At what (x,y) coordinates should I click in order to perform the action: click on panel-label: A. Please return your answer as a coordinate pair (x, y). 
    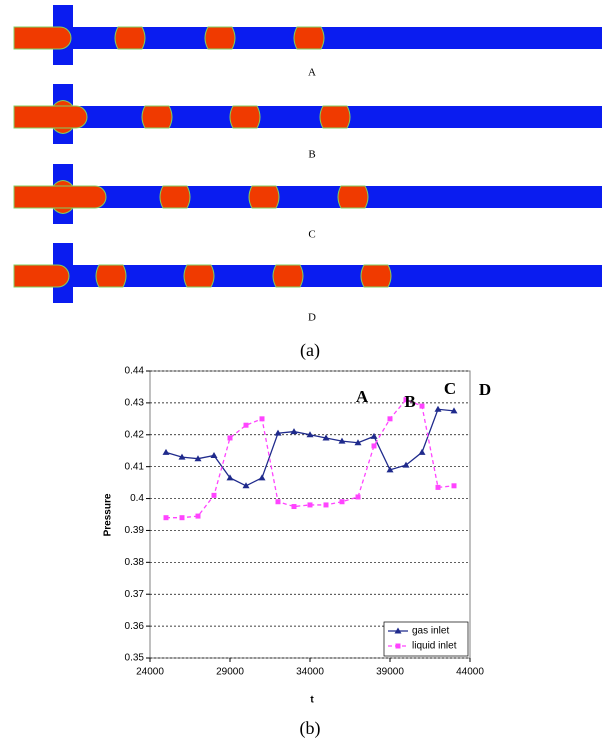
    Looking at the image, I should click on (312, 73).